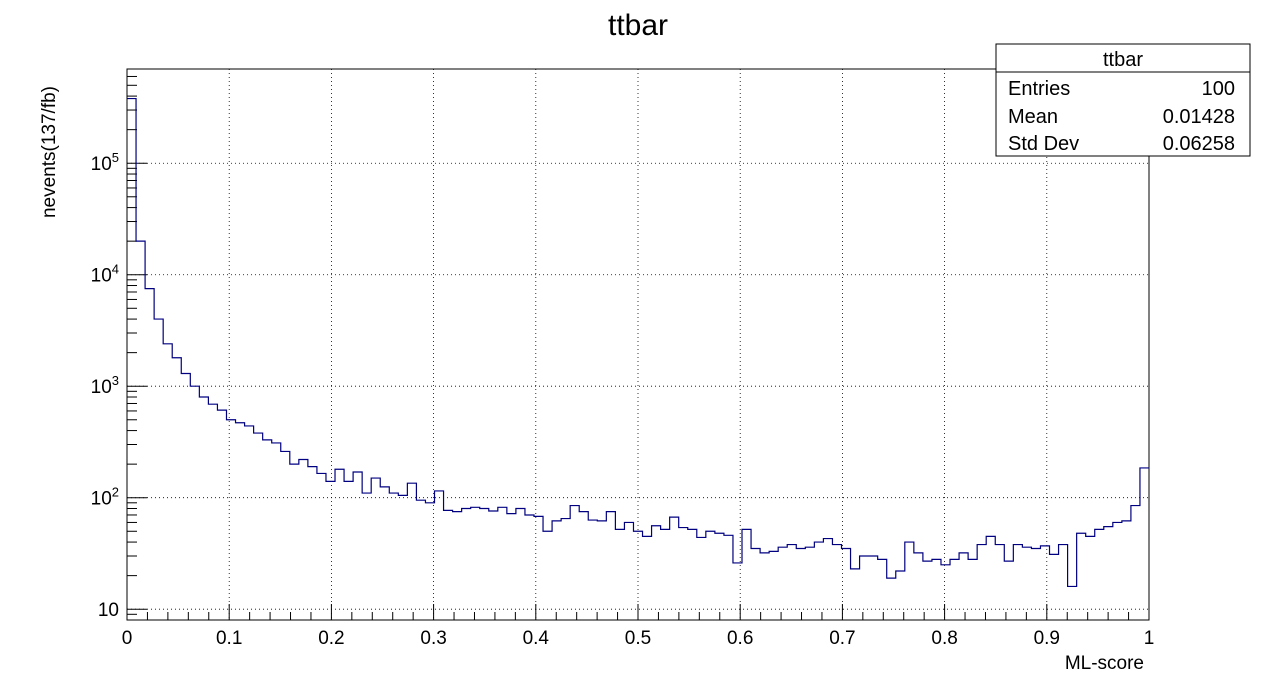 Image resolution: width=1276 pixels, height=692 pixels. What do you see at coordinates (105, 162) in the screenshot?
I see `y-tick-label: 10⁵` at bounding box center [105, 162].